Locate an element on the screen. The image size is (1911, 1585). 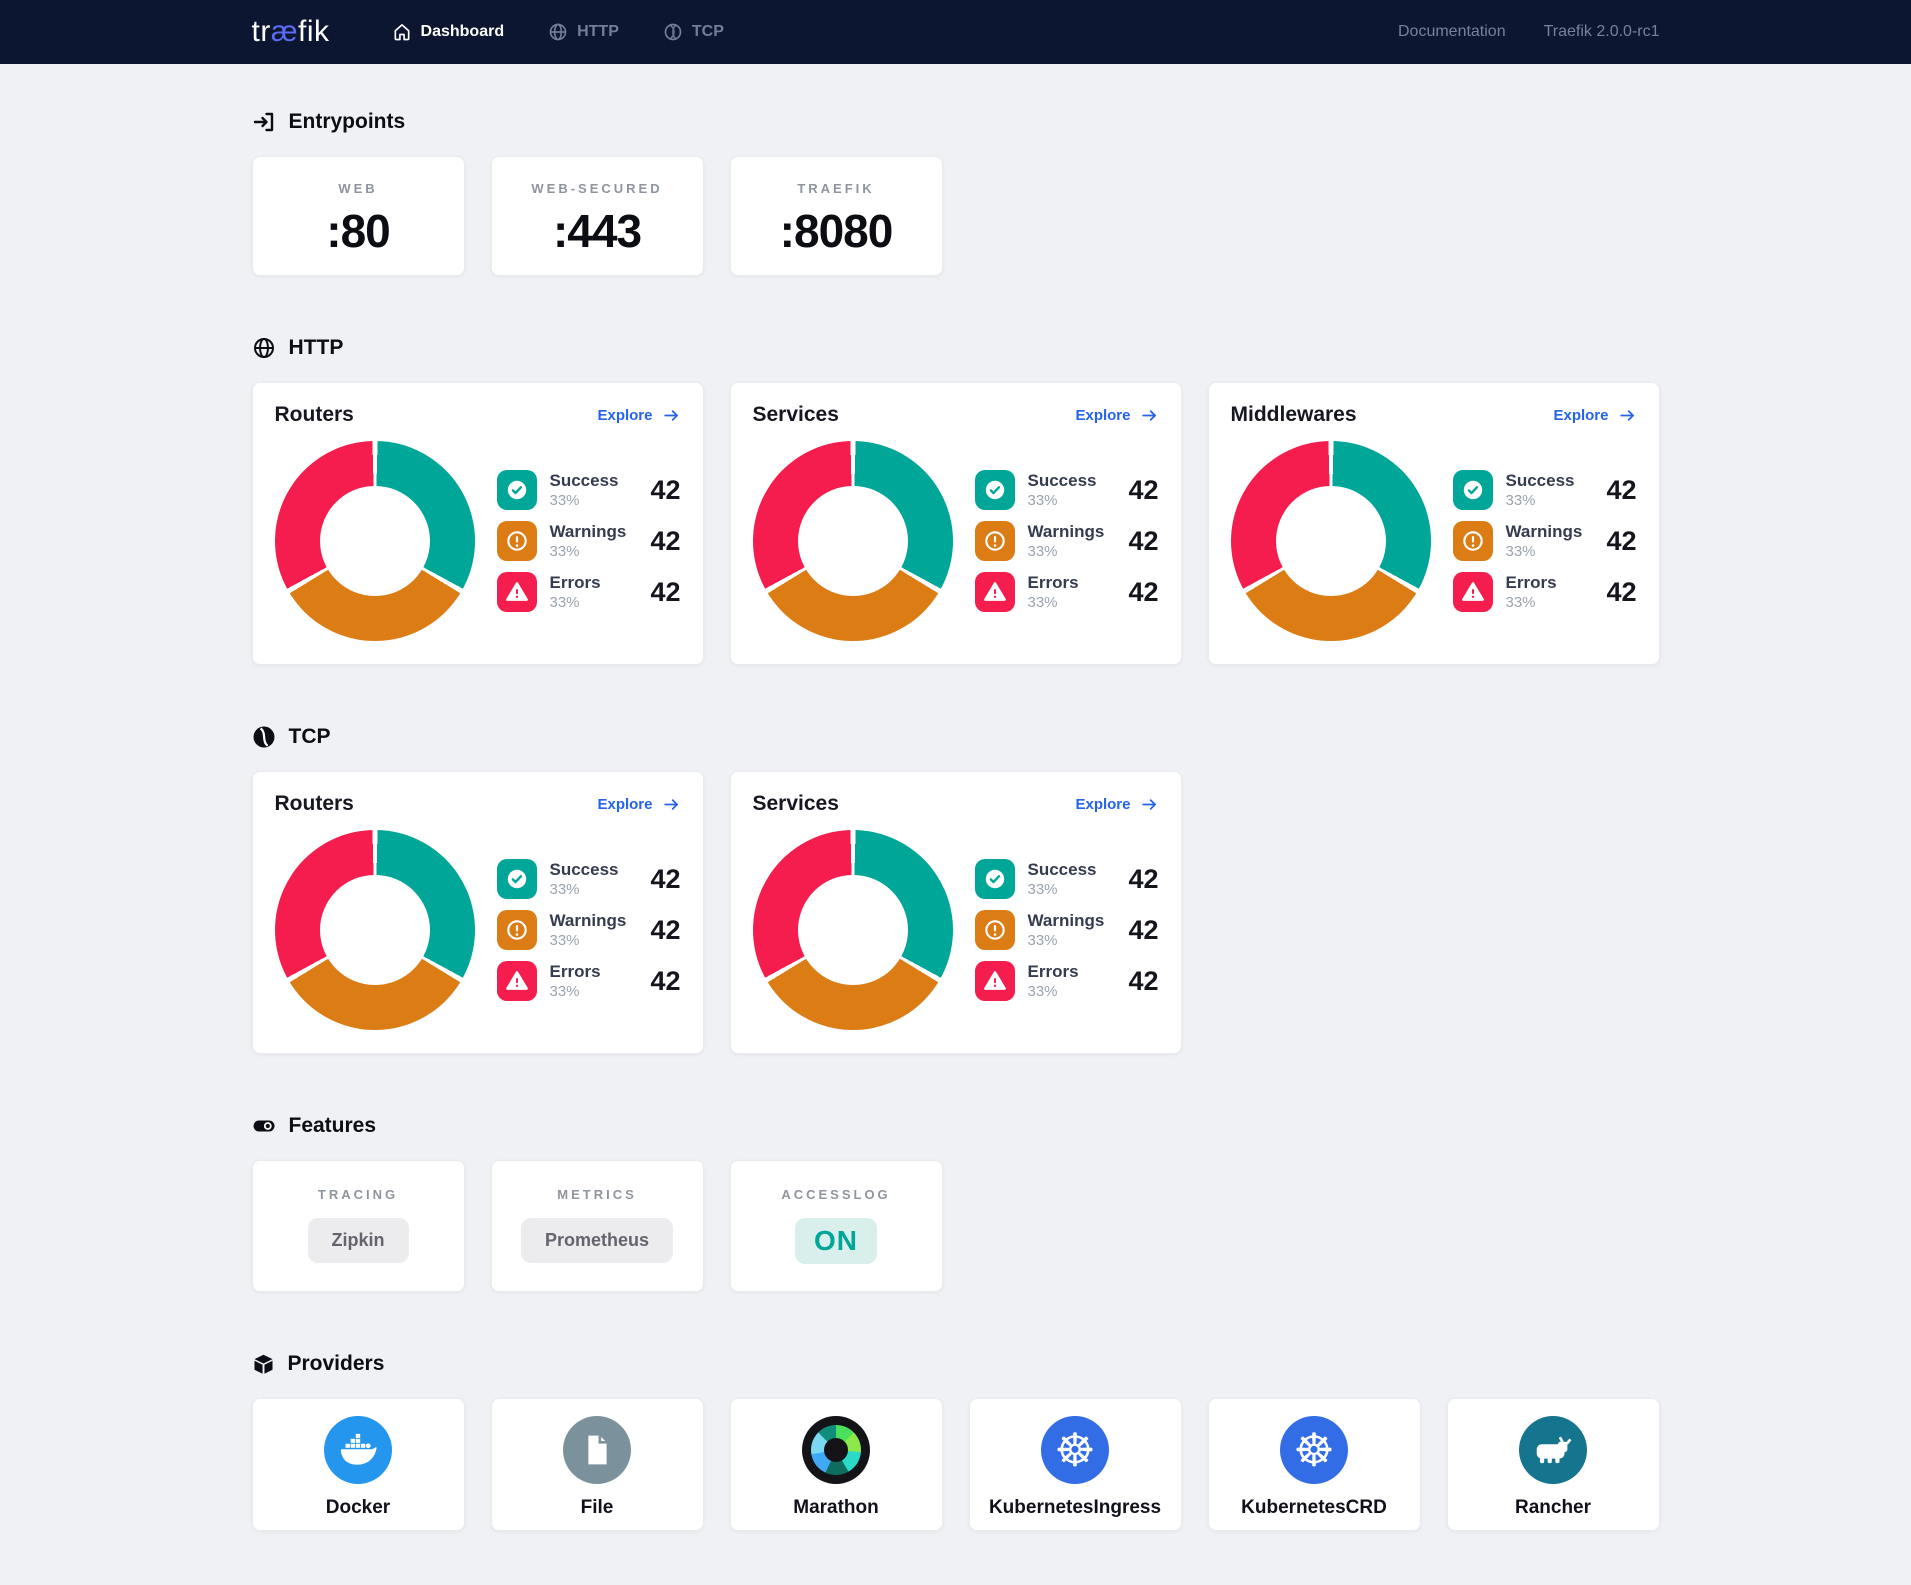
provider-card-kubernetes-crd: ☸ KubernetesCRD is located at coordinates (1314, 1464).